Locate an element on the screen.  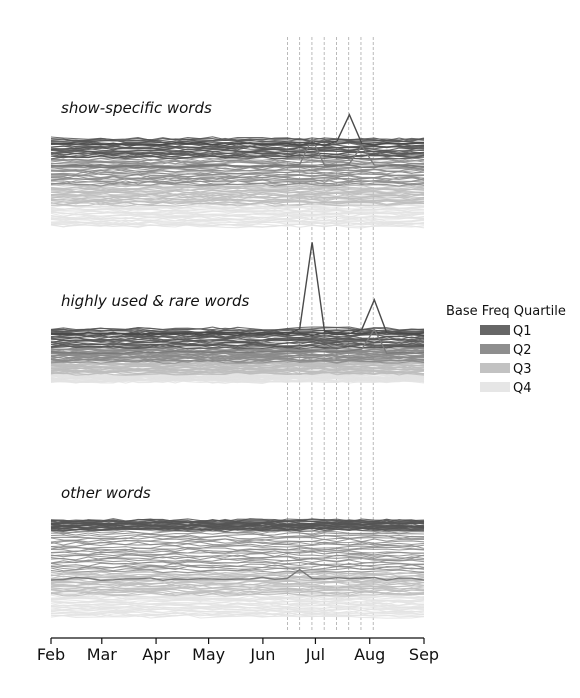
legend-label: Q4 is located at coordinates (522, 388).